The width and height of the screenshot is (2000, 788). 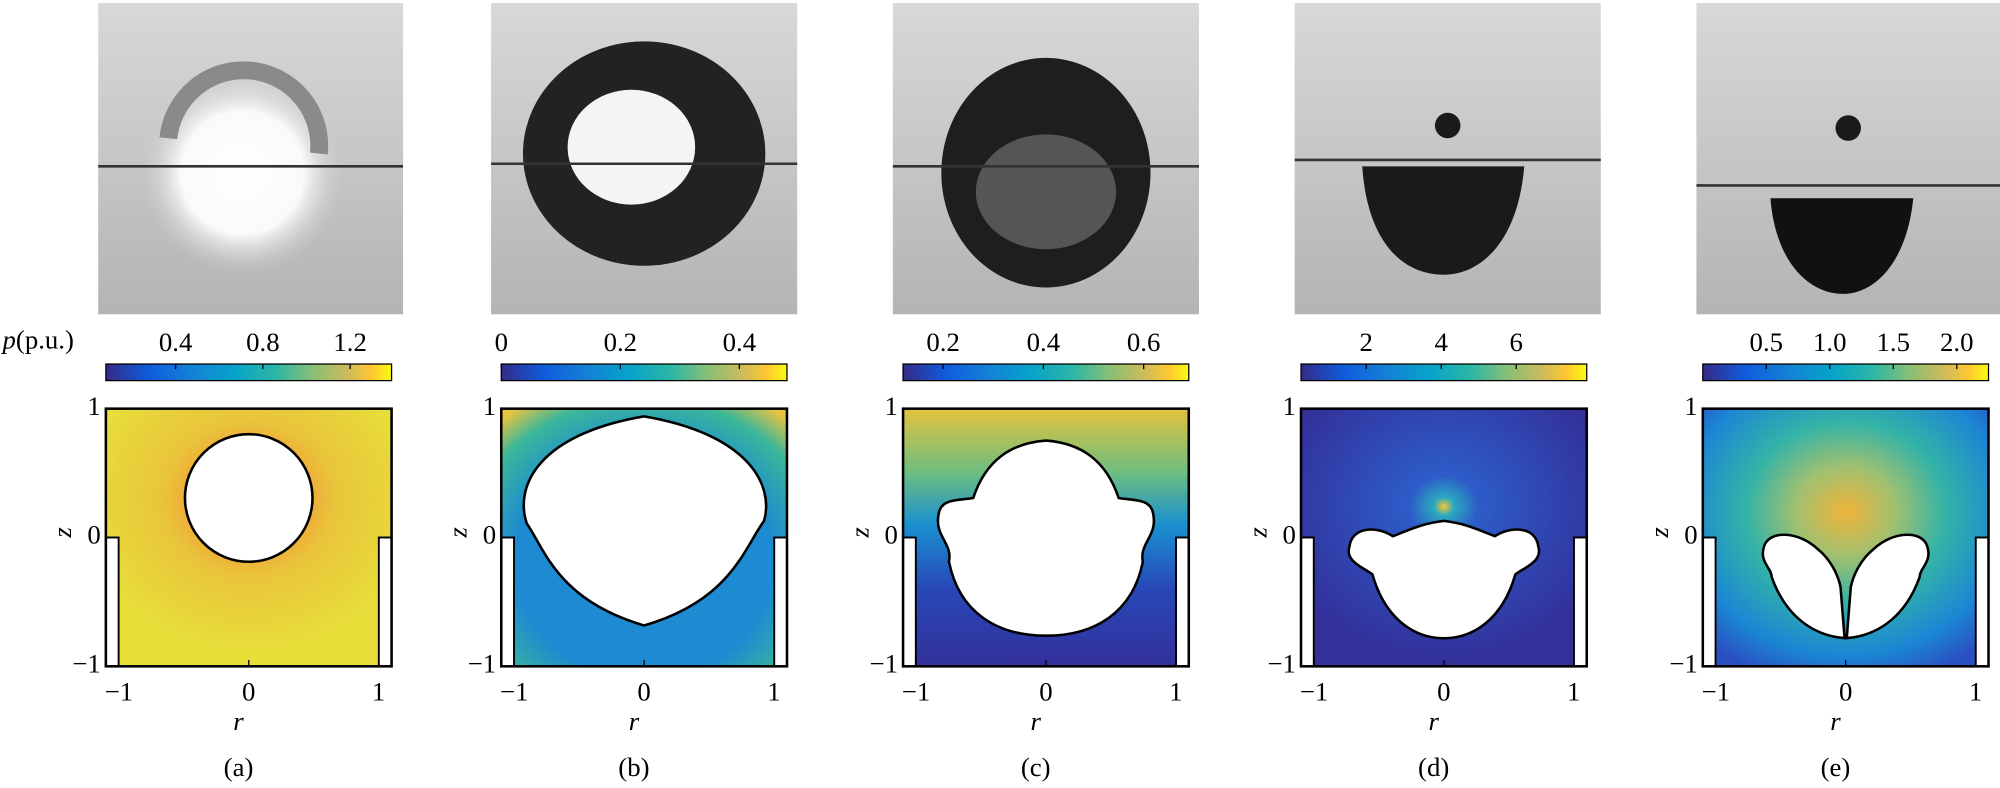 I want to click on colorbar-tick-label: 2.0, so click(x=1956, y=342).